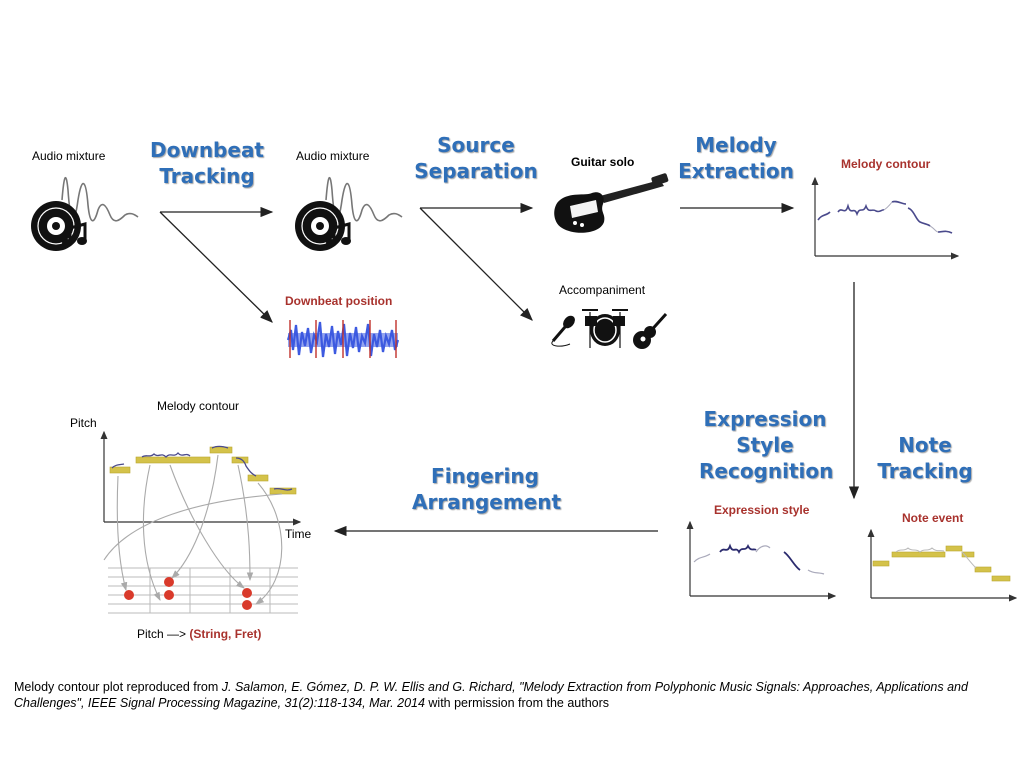 This screenshot has width=1024, height=768. Describe the element at coordinates (225, 634) in the screenshot. I see `label-string-fret: (String, Fret)` at that location.